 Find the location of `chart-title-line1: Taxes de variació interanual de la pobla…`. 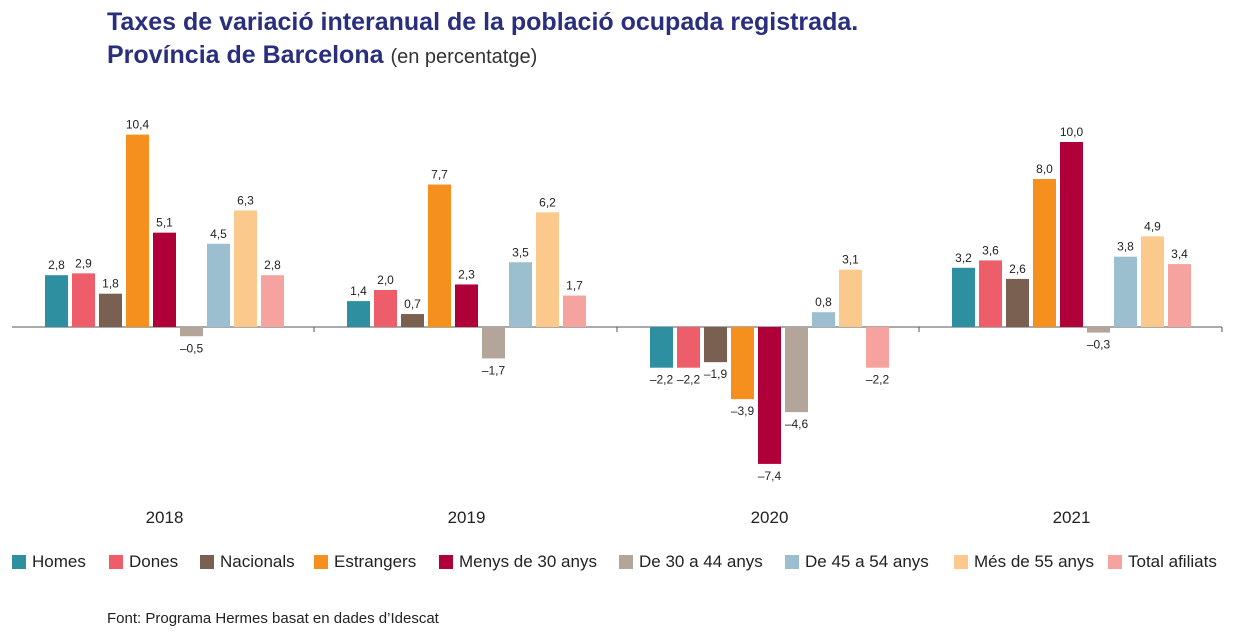

chart-title-line1: Taxes de variació interanual de la pobla… is located at coordinates (483, 22).